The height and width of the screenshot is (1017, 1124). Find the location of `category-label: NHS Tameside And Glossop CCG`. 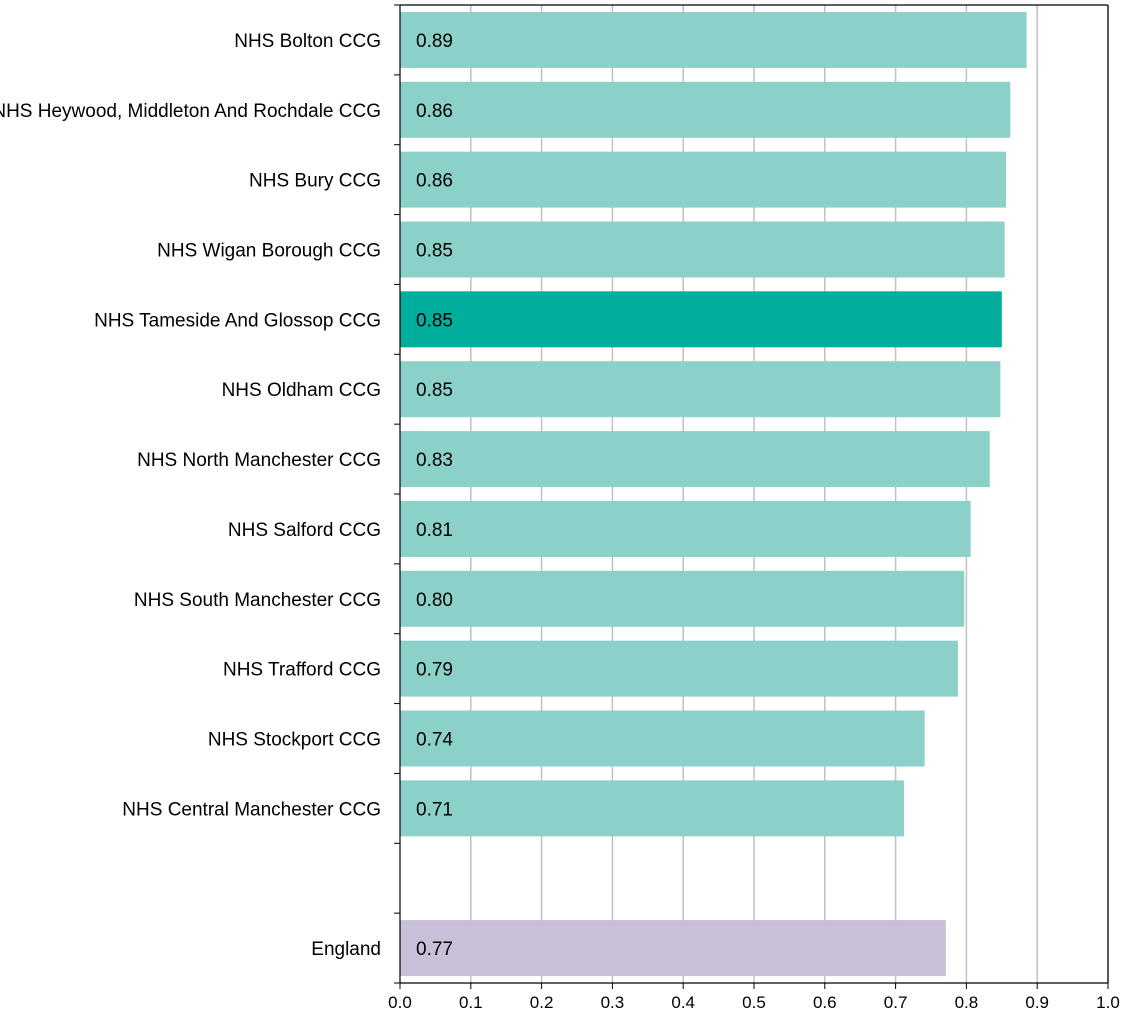

category-label: NHS Tameside And Glossop CCG is located at coordinates (237, 320).